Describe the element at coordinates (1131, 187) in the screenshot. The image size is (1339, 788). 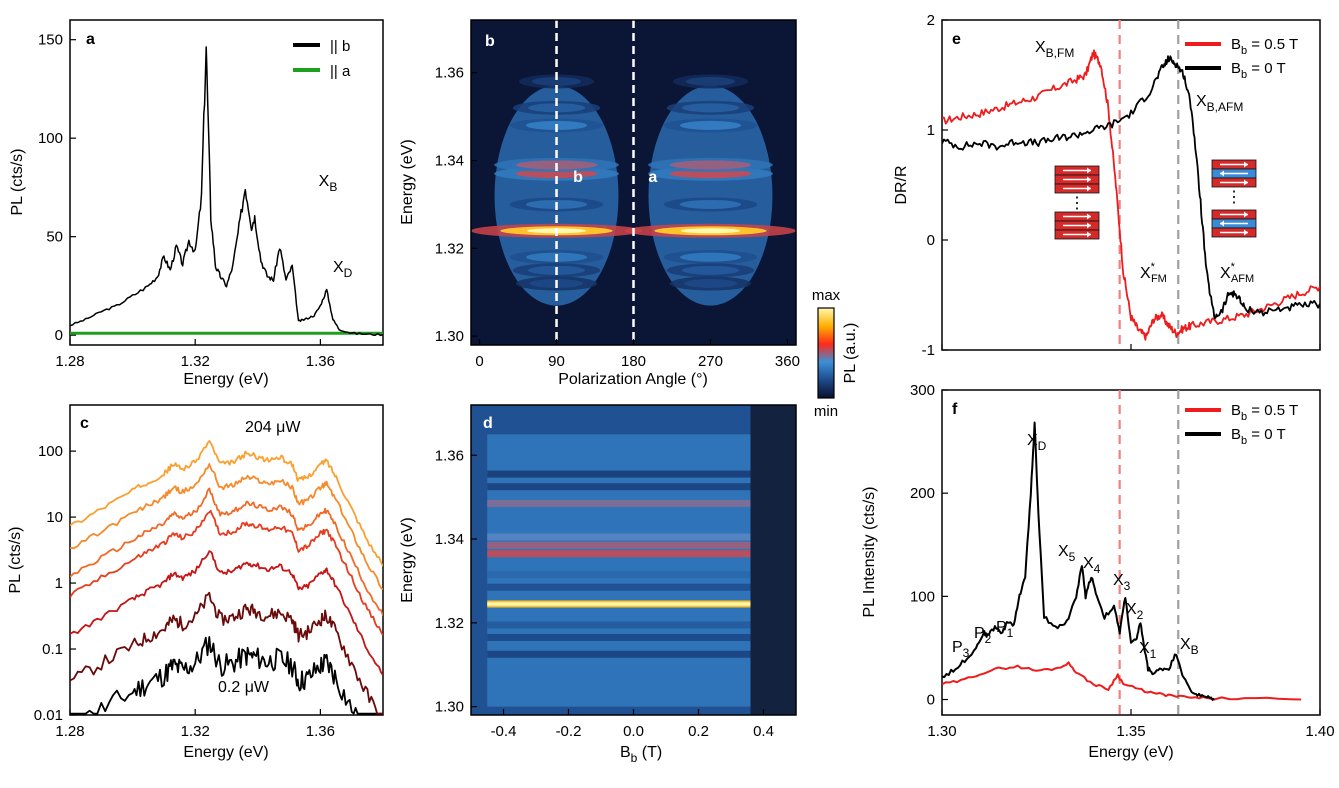
I see `series-line-e` at that location.